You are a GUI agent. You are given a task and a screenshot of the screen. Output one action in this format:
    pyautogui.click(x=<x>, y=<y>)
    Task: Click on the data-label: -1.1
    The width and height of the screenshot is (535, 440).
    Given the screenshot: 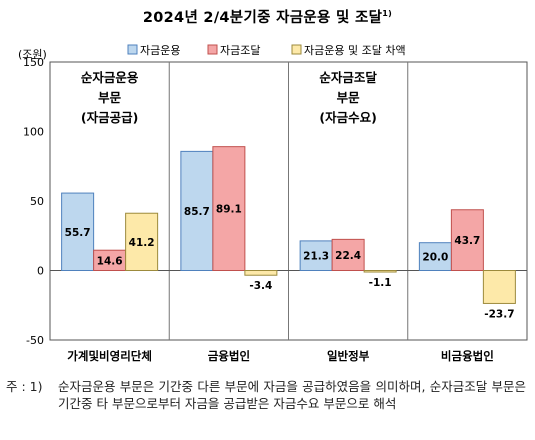 What is the action you would take?
    pyautogui.click(x=380, y=283)
    